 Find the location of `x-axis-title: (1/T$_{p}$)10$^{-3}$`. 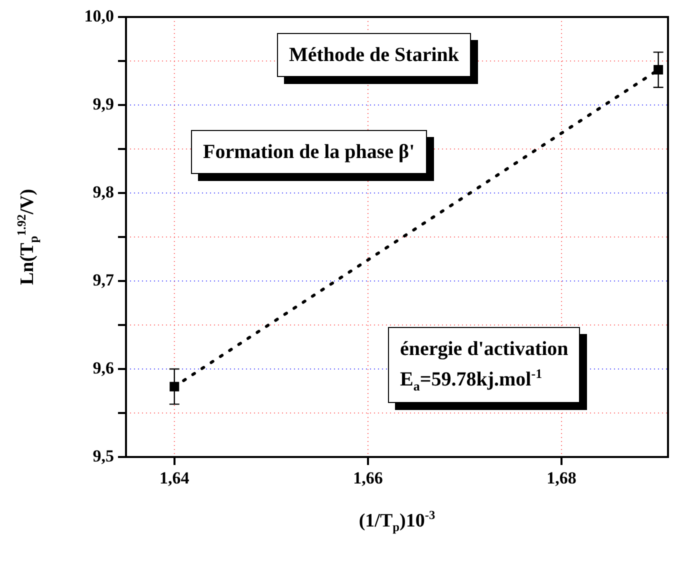

x-axis-title: (1/T$_{p}$)10$^{-3}$ is located at coordinates (397, 522).